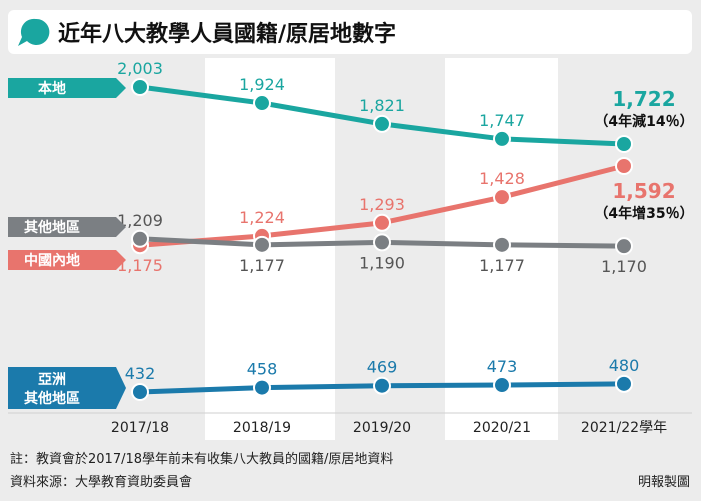  Describe the element at coordinates (382, 428) in the screenshot. I see `x-tick-label: 2019/20` at that location.